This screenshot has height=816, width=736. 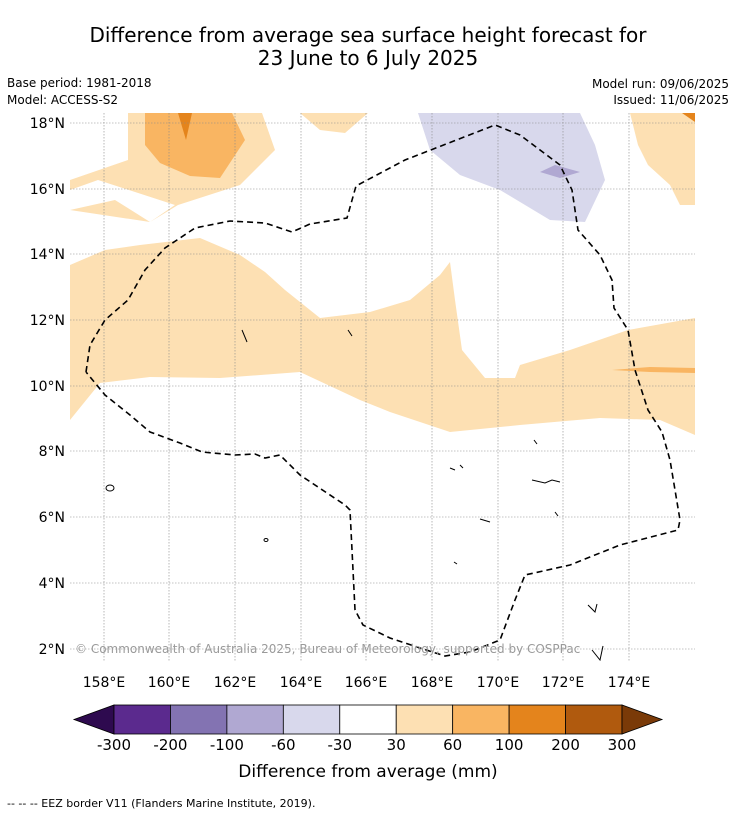 I want to click on colorbar-tick-label: -300, so click(x=114, y=745).